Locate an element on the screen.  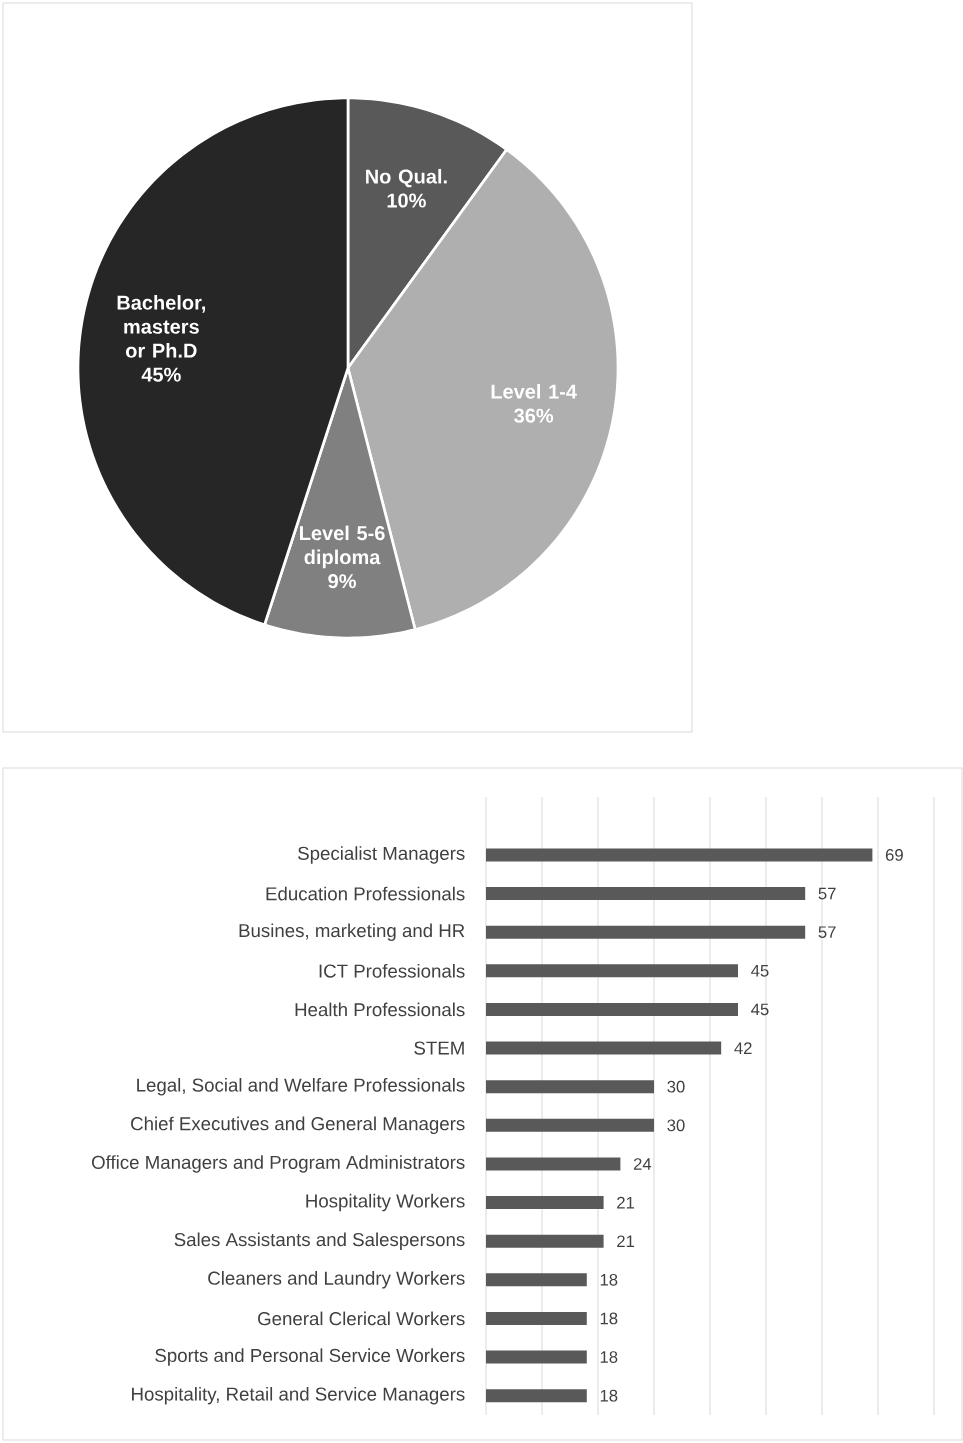
y-tick-label: STEM is located at coordinates (439, 1048).